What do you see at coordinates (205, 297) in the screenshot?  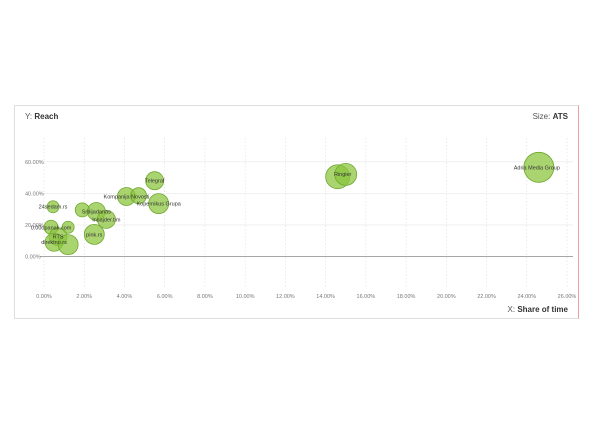 I see `x-tick-label: 8.00%` at bounding box center [205, 297].